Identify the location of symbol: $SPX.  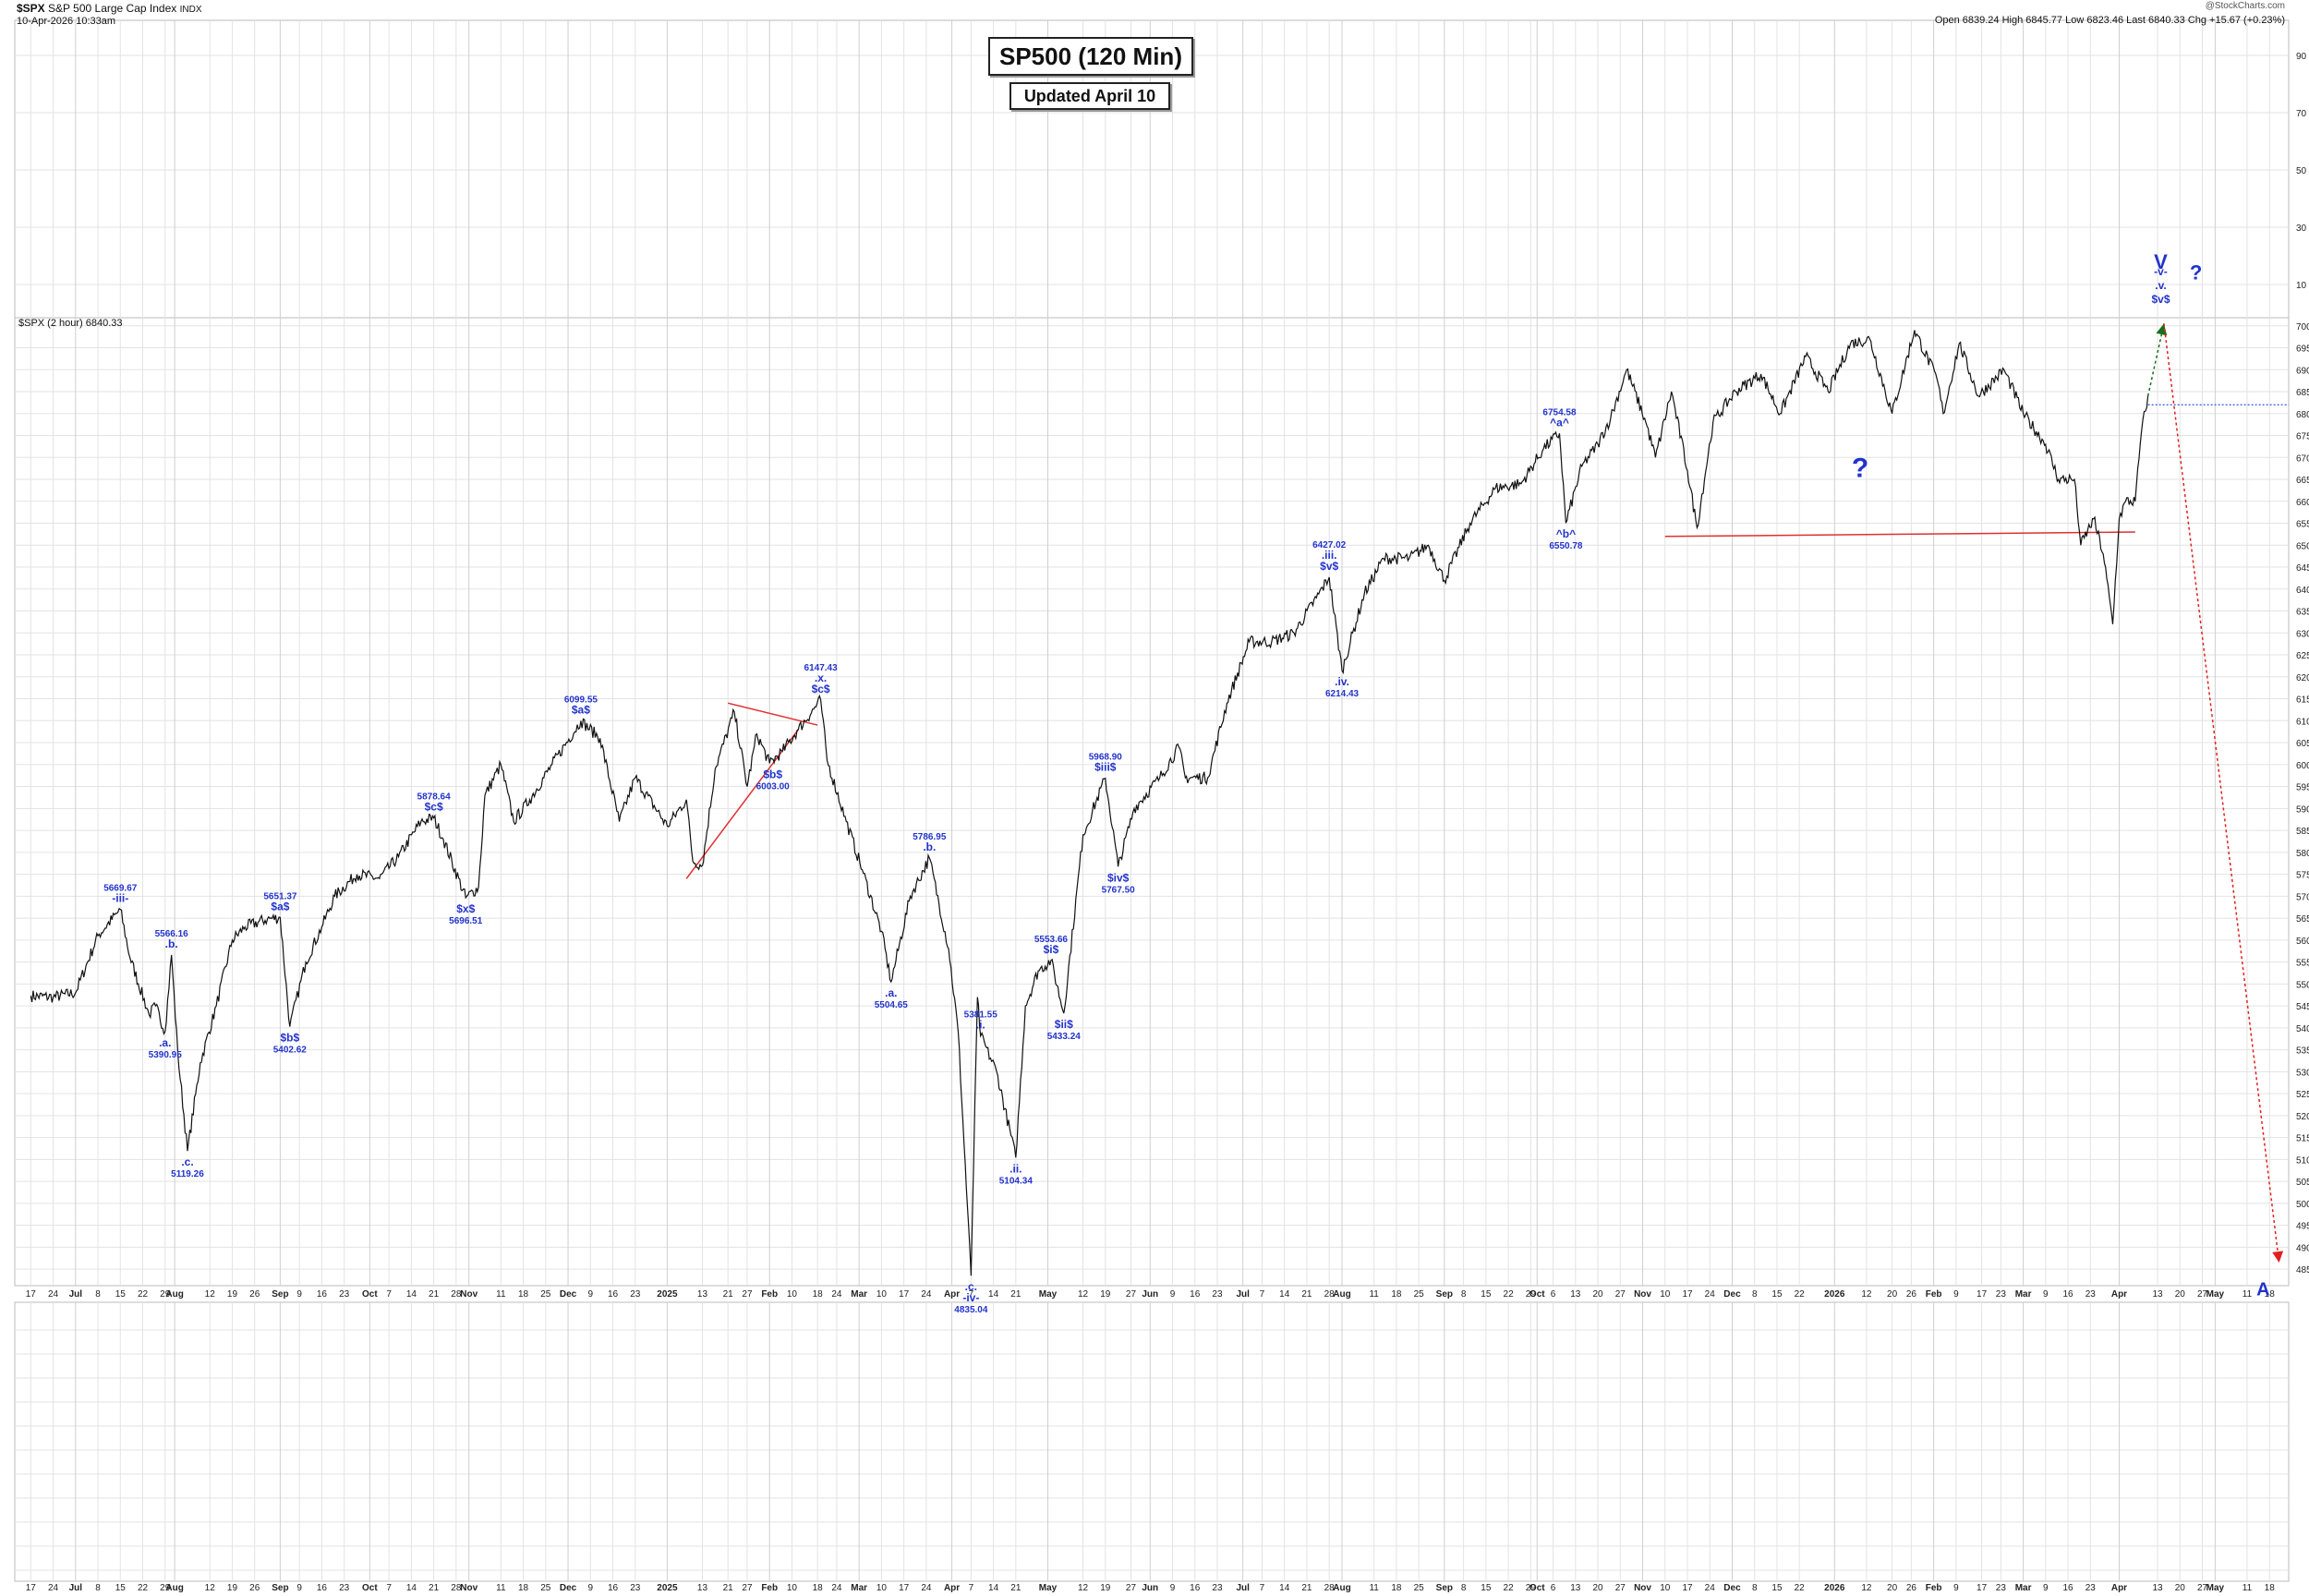
(31, 8).